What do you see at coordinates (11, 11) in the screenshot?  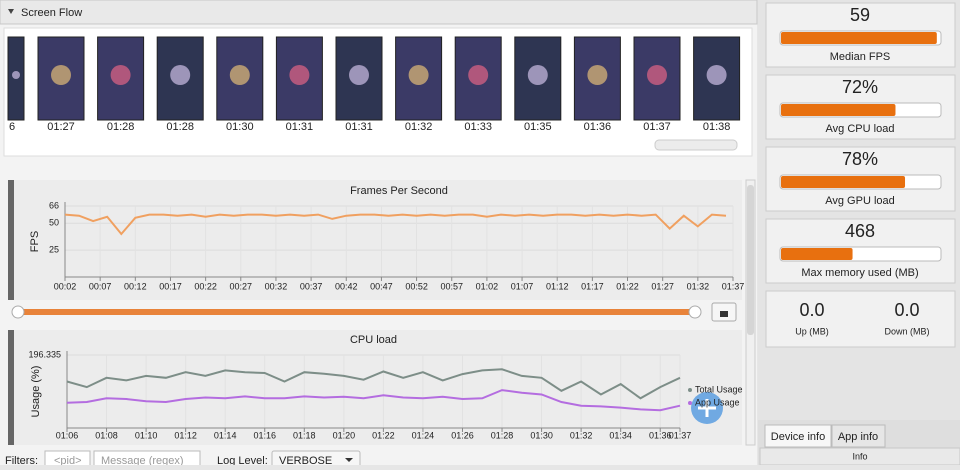 I see `collapse-arrow` at bounding box center [11, 11].